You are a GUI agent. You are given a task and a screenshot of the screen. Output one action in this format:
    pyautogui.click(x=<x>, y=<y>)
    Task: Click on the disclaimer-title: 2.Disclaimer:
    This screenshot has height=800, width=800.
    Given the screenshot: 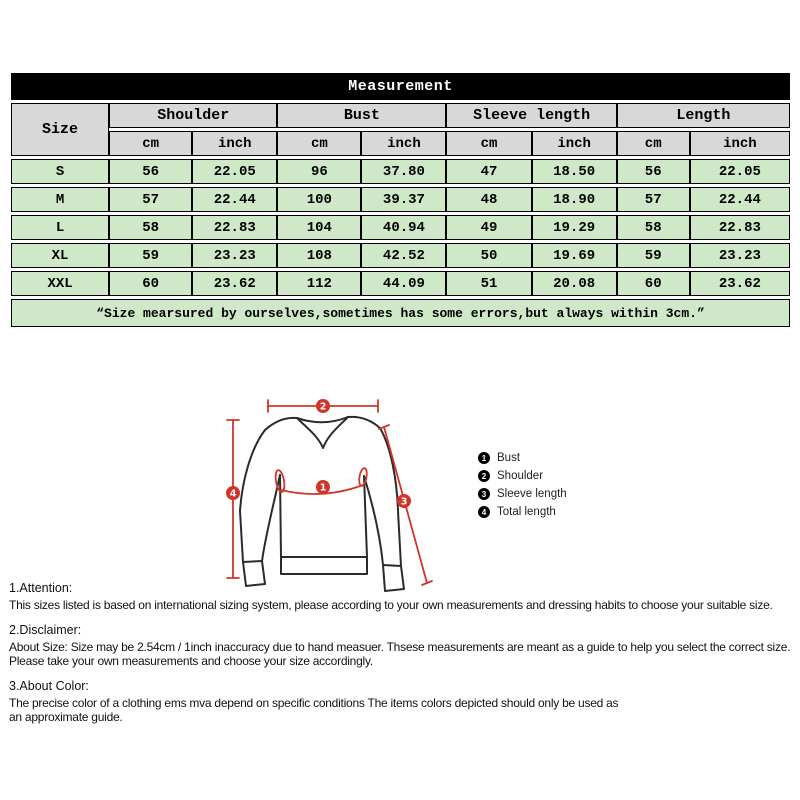 What is the action you would take?
    pyautogui.click(x=45, y=629)
    